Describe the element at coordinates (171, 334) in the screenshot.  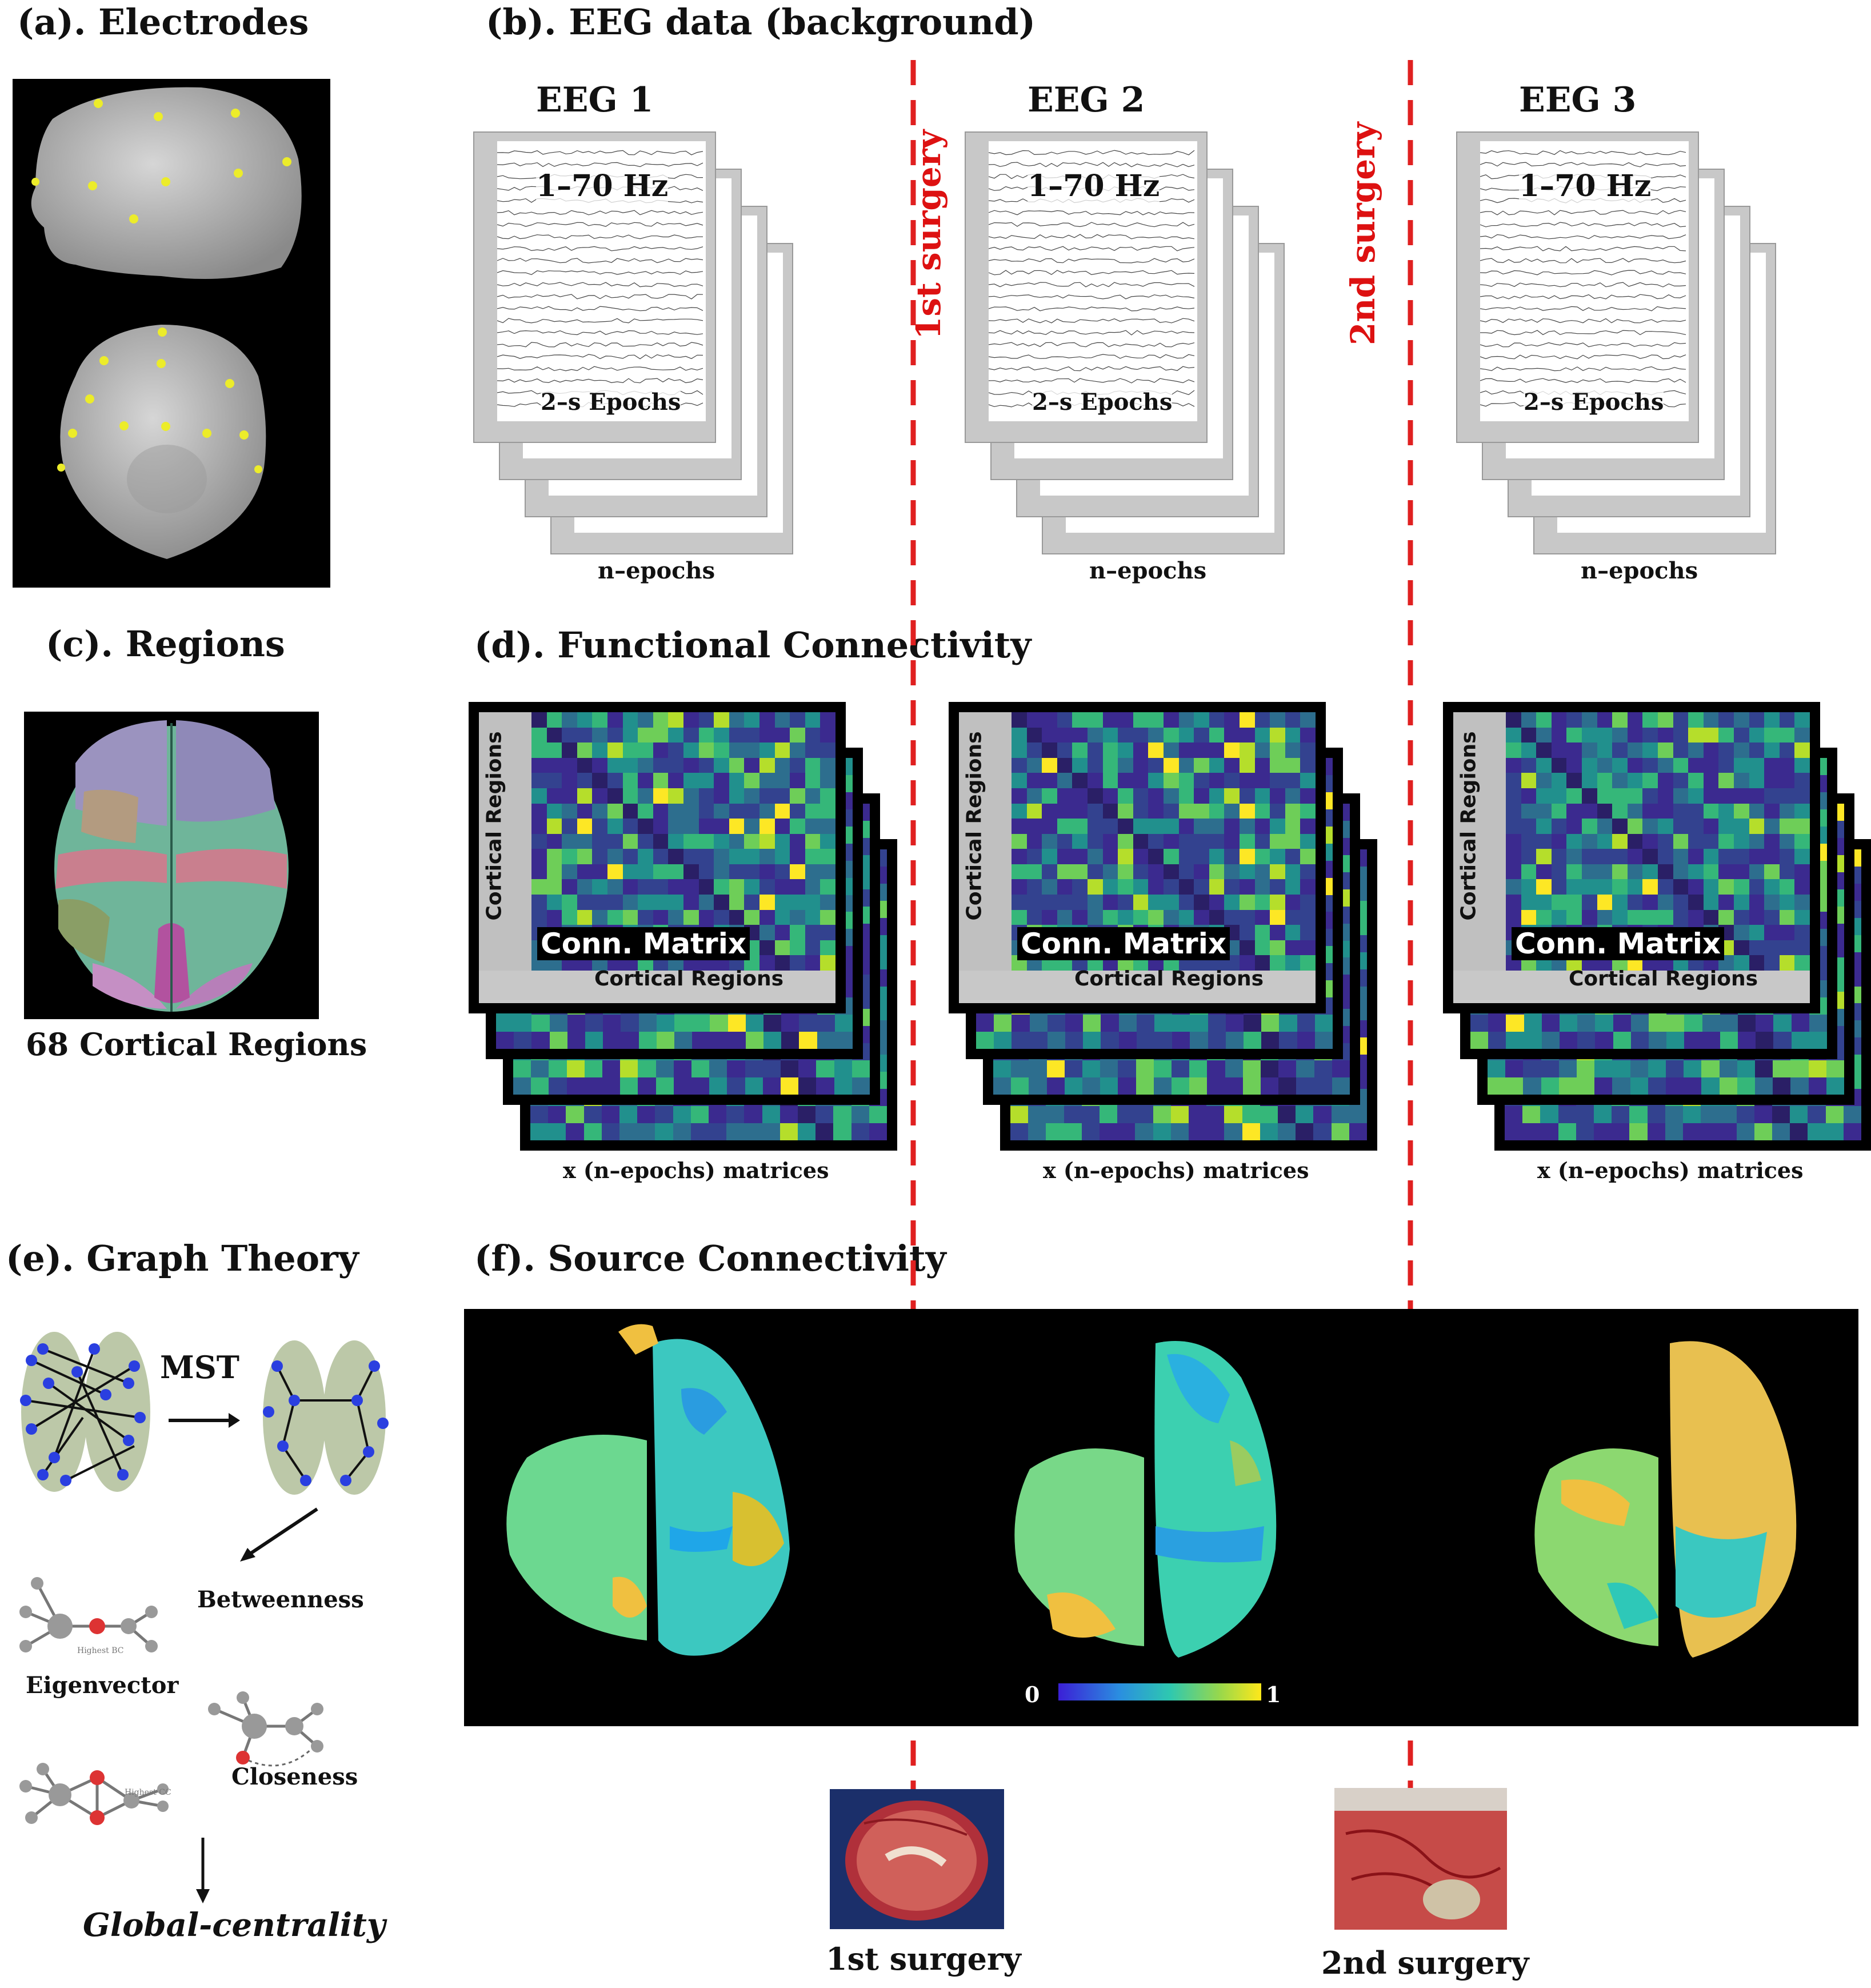
I see `electrodes-image` at that location.